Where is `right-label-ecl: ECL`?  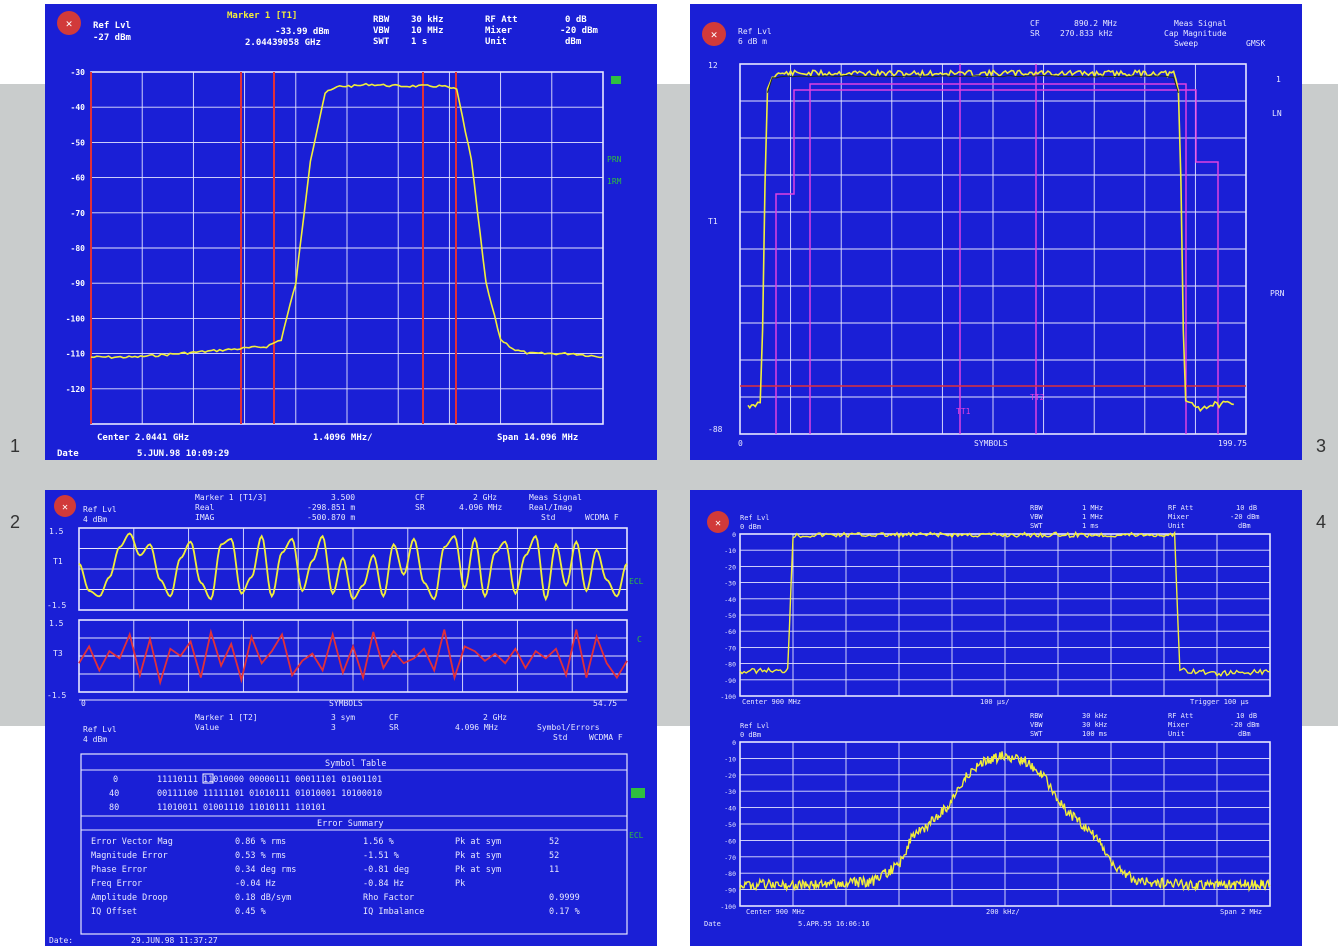 right-label-ecl: ECL is located at coordinates (636, 581).